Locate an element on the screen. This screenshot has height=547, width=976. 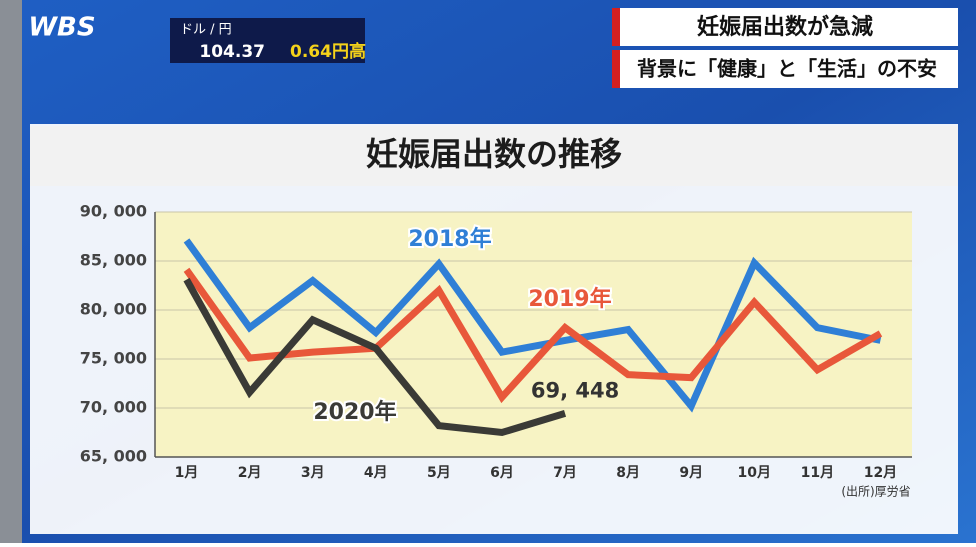
series-label: 2020年 is located at coordinates (354, 412).